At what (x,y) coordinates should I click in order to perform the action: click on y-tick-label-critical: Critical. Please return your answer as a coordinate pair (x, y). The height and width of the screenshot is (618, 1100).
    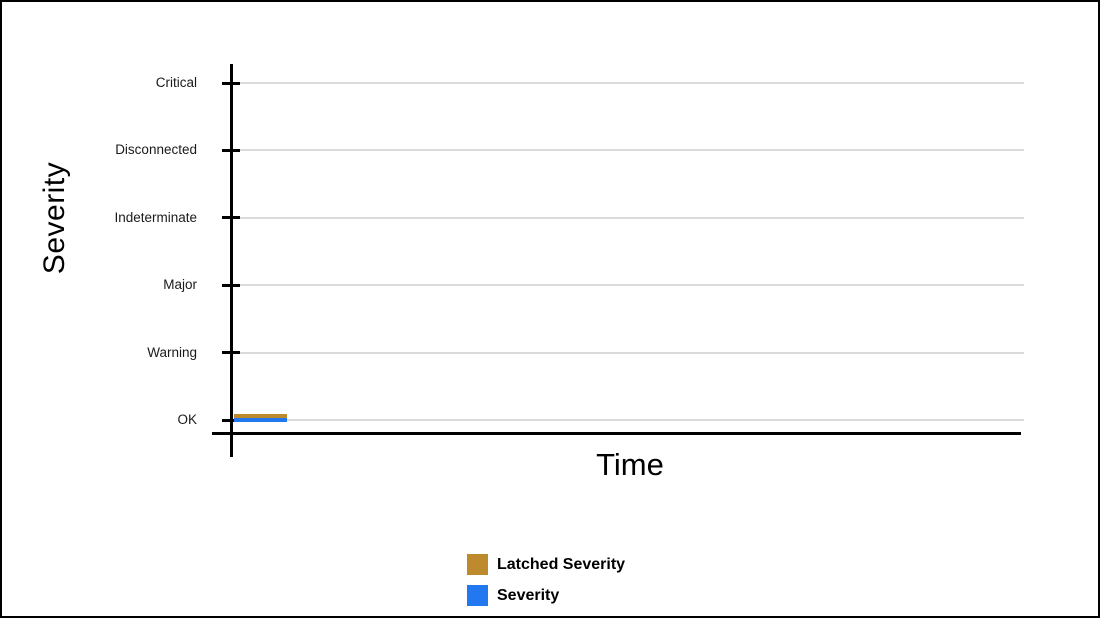
    Looking at the image, I should click on (176, 82).